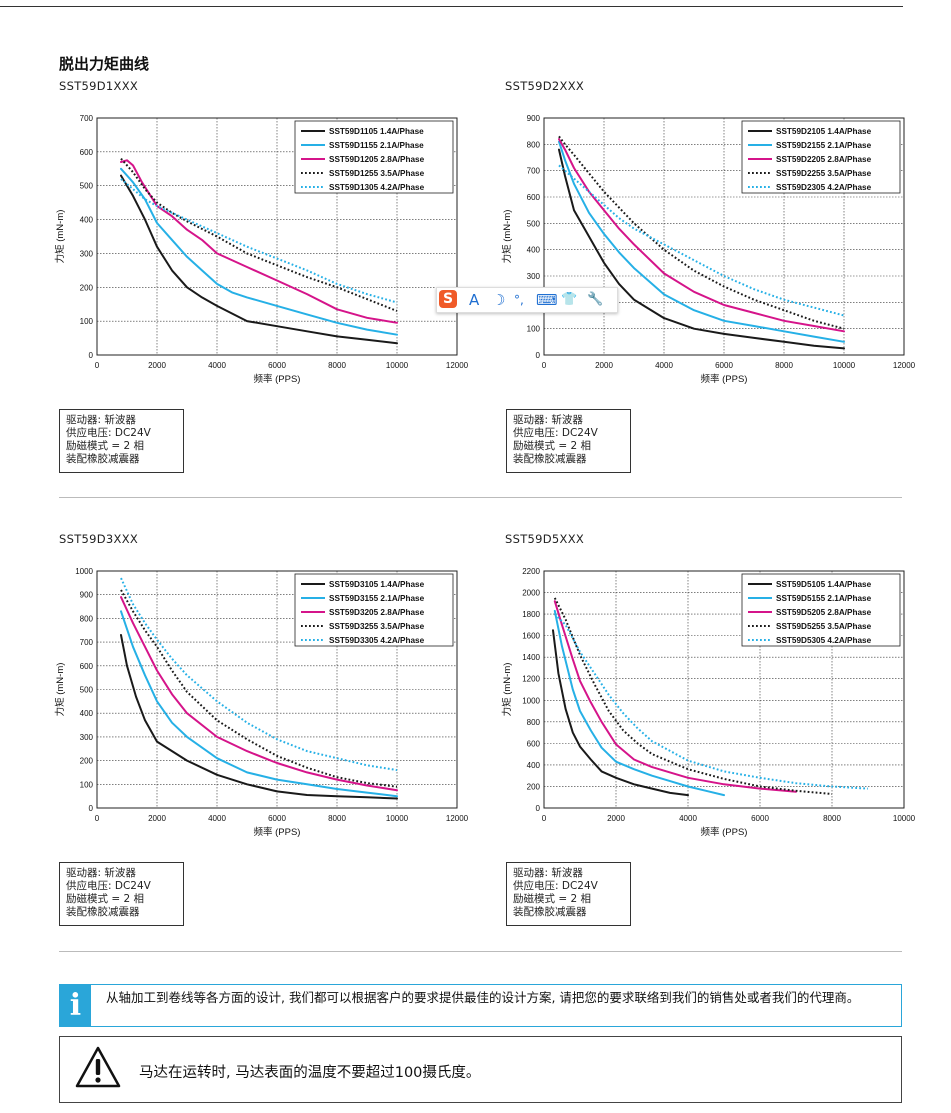  I want to click on y-tick-label: 0, so click(91, 808).